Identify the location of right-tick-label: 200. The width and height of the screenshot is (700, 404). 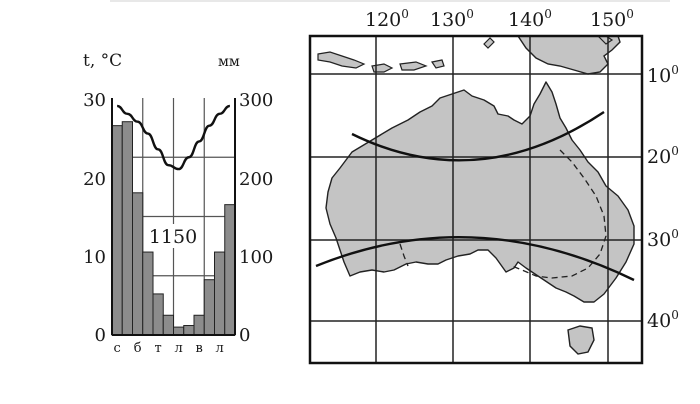
(256, 179).